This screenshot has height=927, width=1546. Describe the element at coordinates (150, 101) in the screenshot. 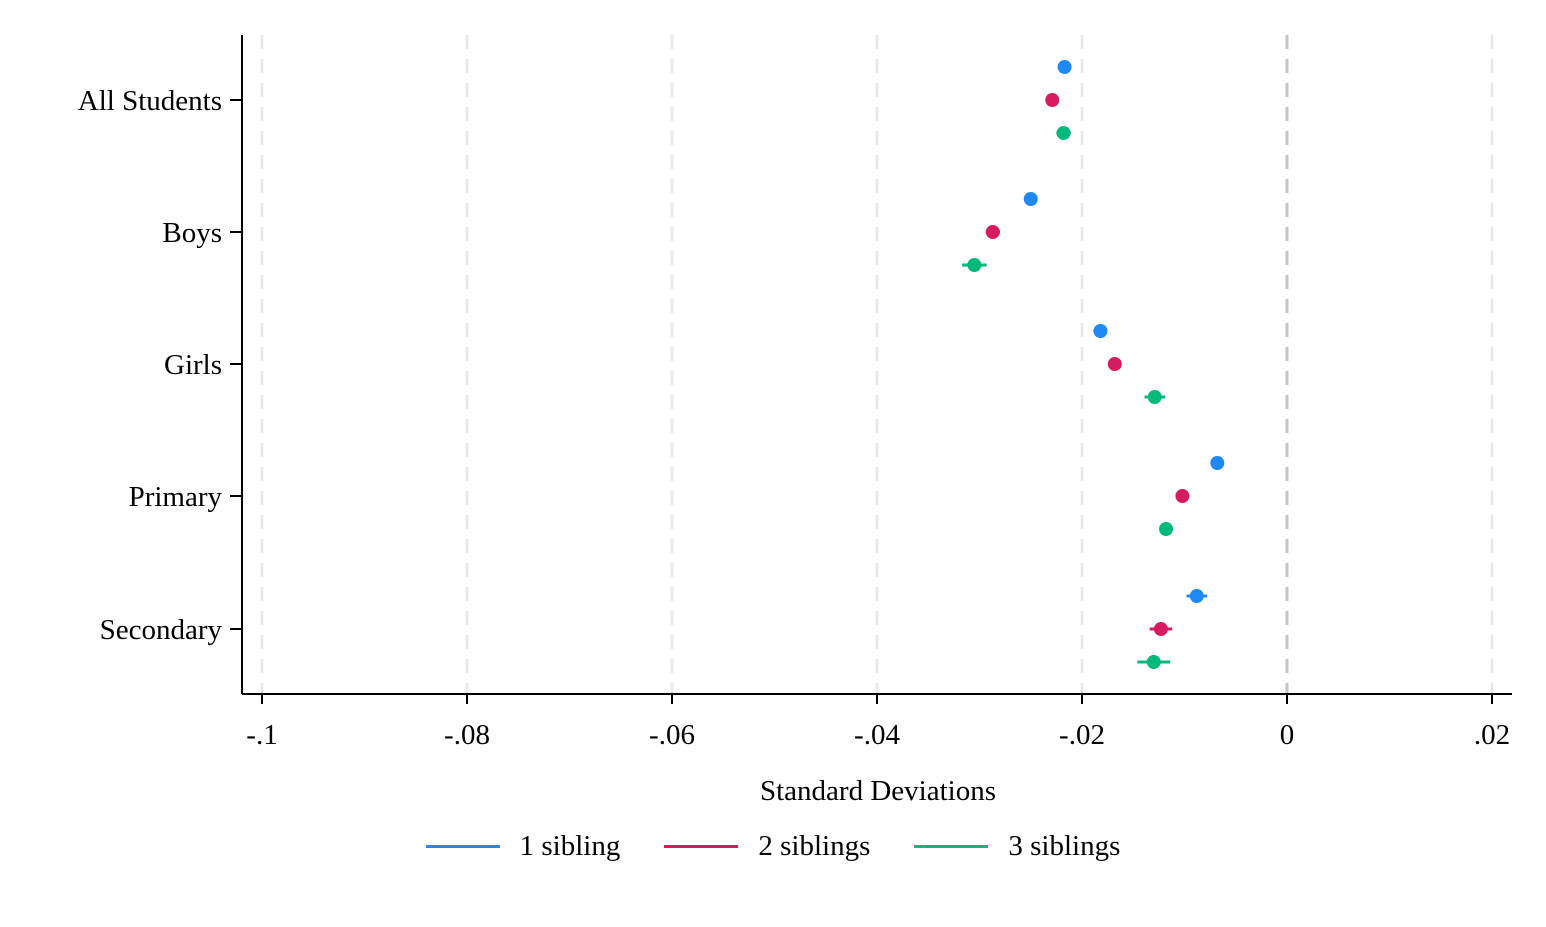

I see `y-tick-label: All Students` at that location.